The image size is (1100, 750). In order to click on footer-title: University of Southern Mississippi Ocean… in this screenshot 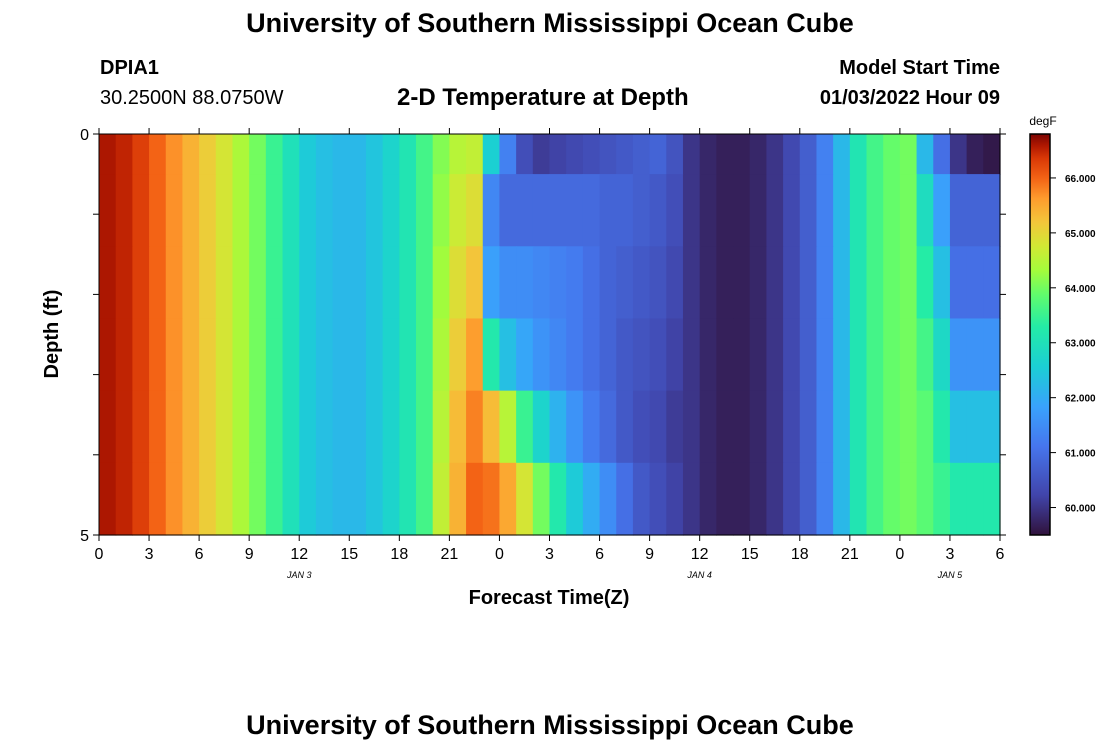, I will do `click(550, 725)`.